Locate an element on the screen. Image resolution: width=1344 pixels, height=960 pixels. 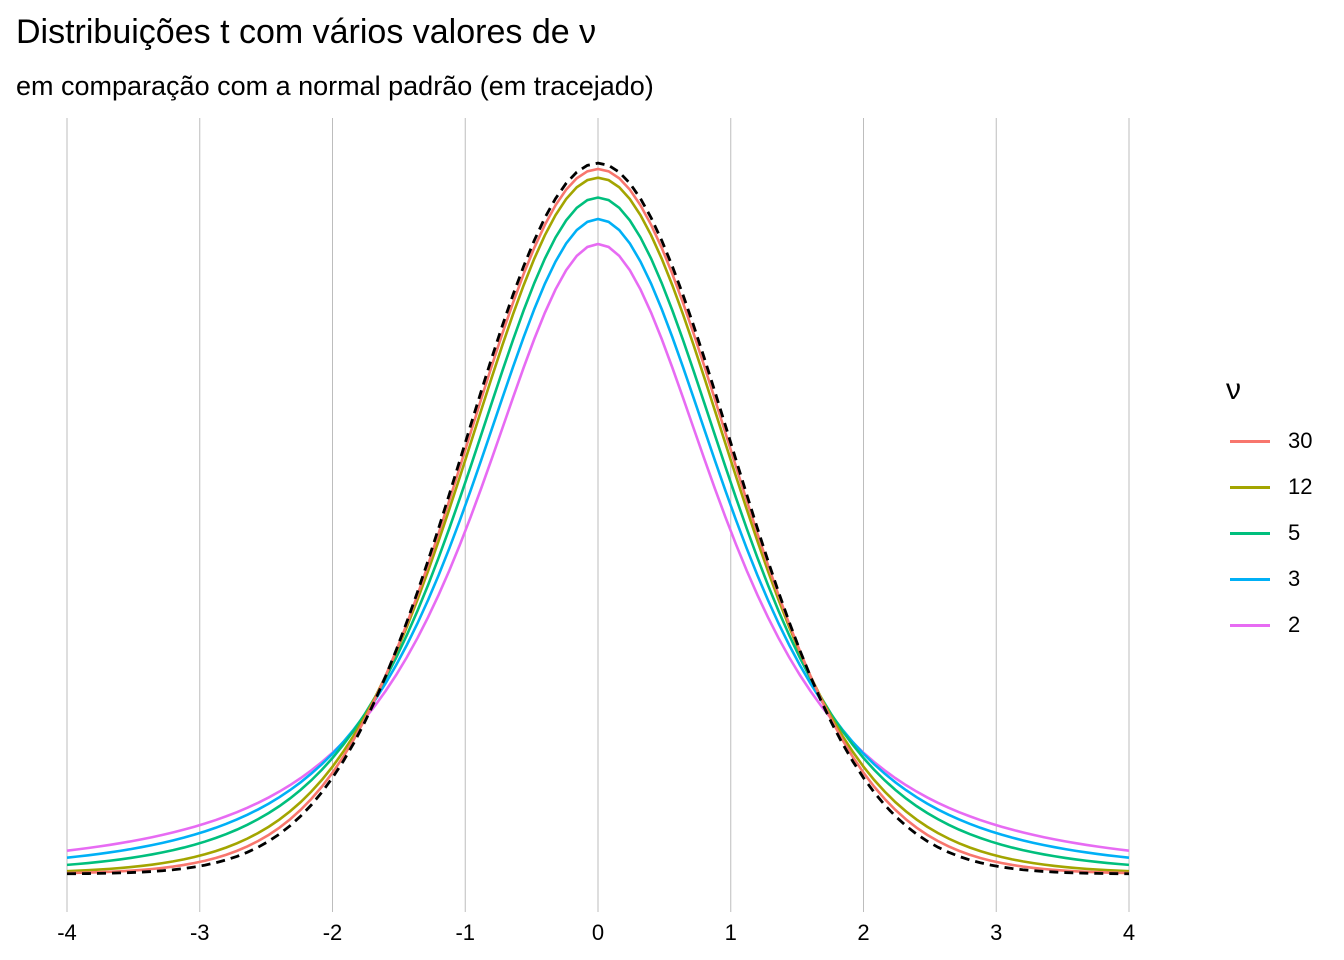
legend-item-30: 30 is located at coordinates (1269, 441).